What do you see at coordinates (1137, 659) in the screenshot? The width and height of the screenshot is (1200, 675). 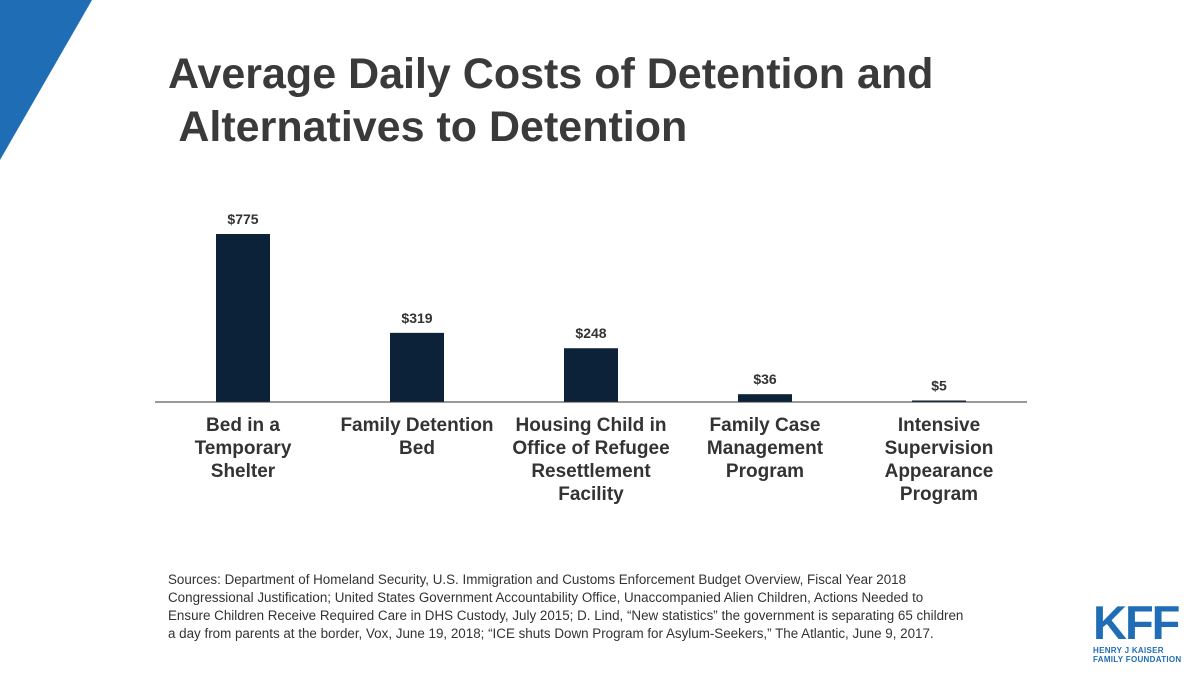 I see `logo-subtitle-line-2: FAMILY FOUNDATION` at bounding box center [1137, 659].